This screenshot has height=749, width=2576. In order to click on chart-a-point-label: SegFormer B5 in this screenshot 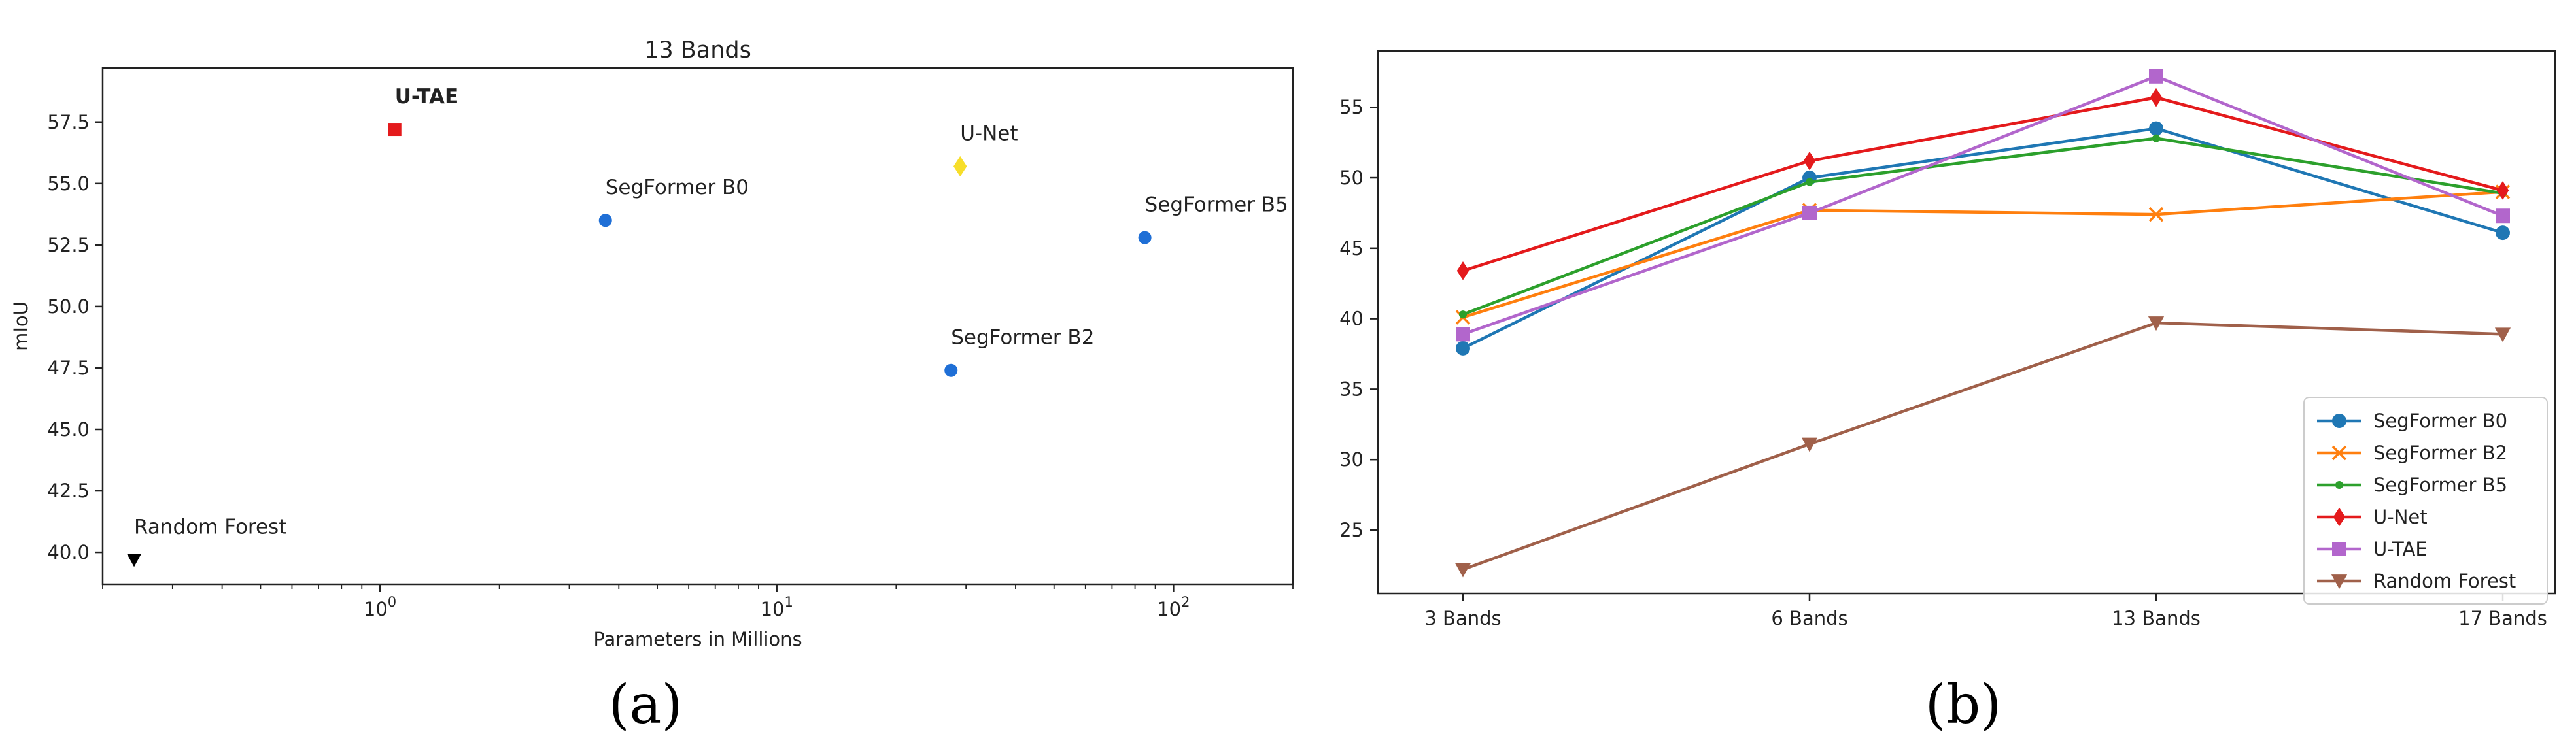, I will do `click(1217, 205)`.